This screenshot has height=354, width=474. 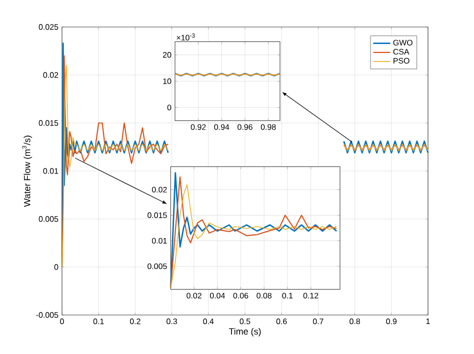 I want to click on x-axis-title: Time (s), so click(x=244, y=332).